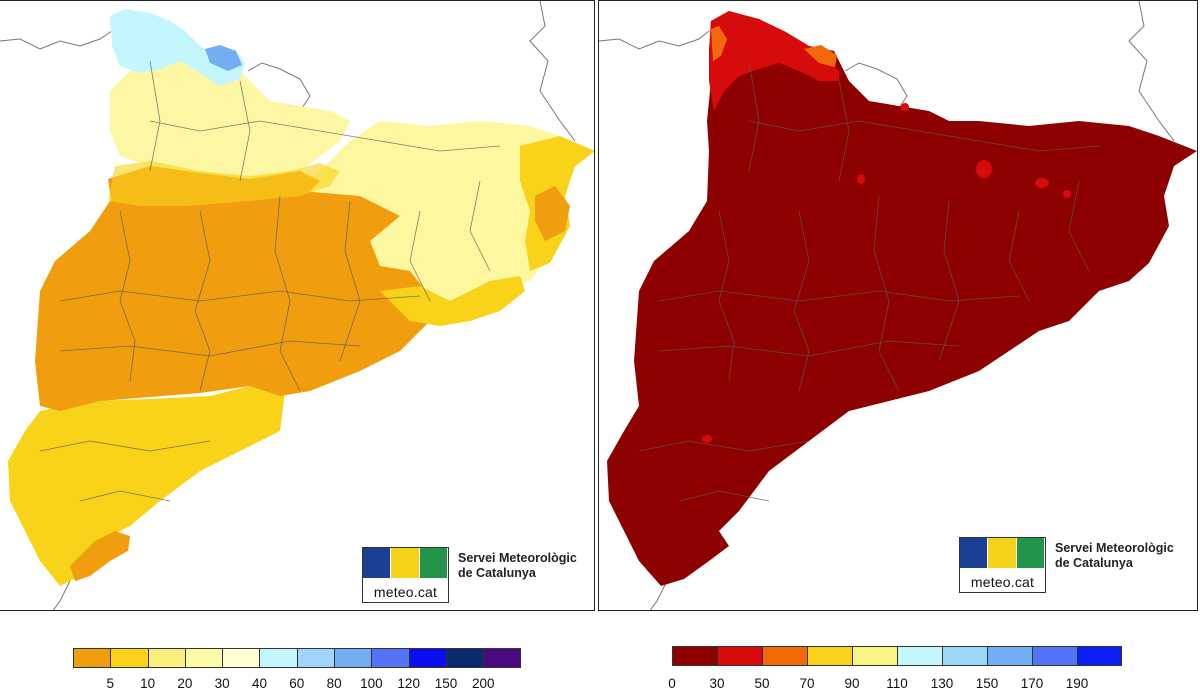 The height and width of the screenshot is (700, 1200). Describe the element at coordinates (146, 486) in the screenshot. I see `region-south` at that location.